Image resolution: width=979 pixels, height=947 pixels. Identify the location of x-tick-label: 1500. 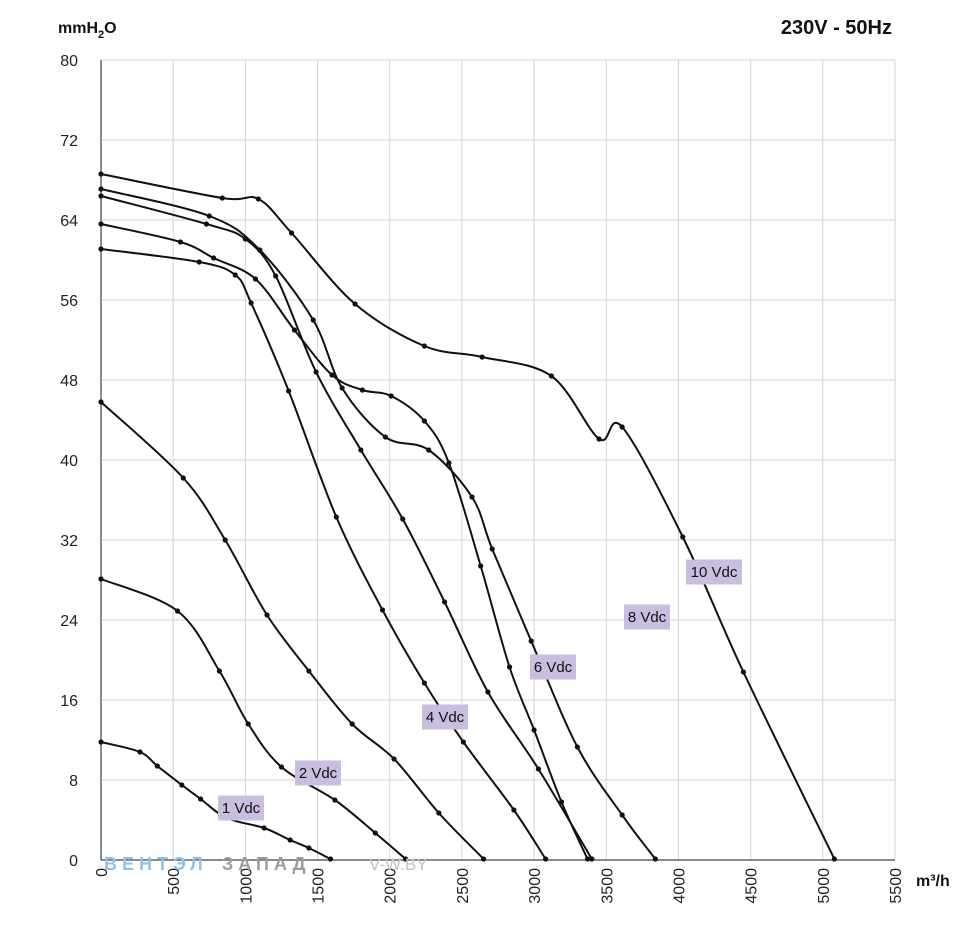
(319, 886).